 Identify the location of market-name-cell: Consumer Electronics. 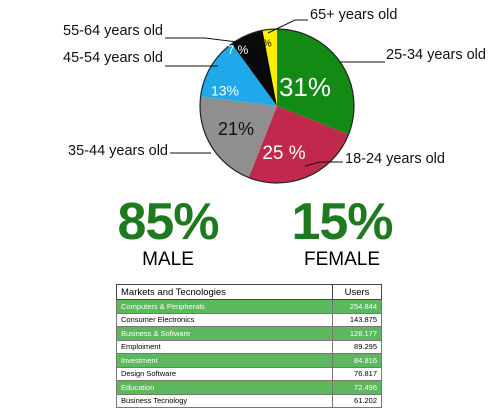
(224, 319).